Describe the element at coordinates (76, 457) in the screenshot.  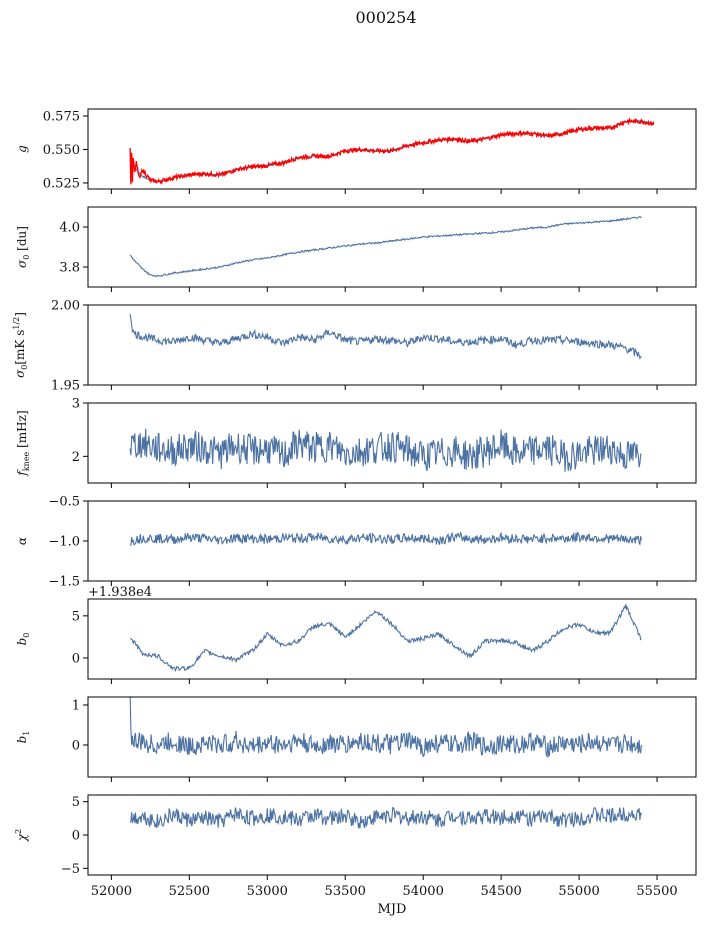
I see `y-tick-label: 2` at that location.